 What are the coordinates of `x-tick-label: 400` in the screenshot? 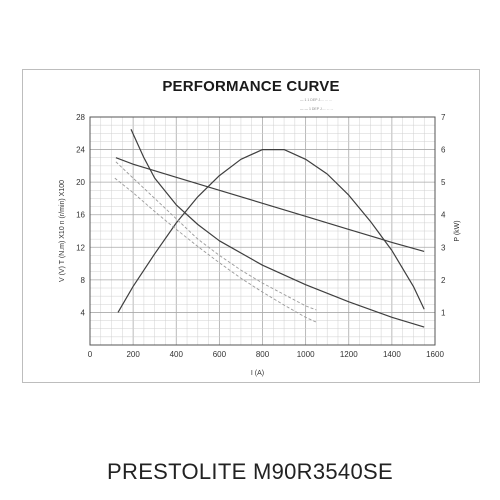 It's located at (177, 354).